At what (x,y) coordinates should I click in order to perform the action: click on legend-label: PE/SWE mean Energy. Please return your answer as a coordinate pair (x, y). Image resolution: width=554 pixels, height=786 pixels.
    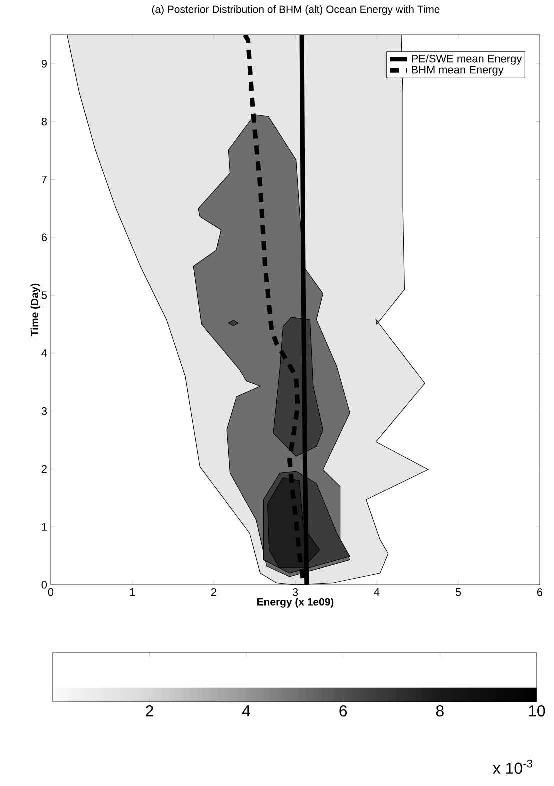
    Looking at the image, I should click on (467, 59).